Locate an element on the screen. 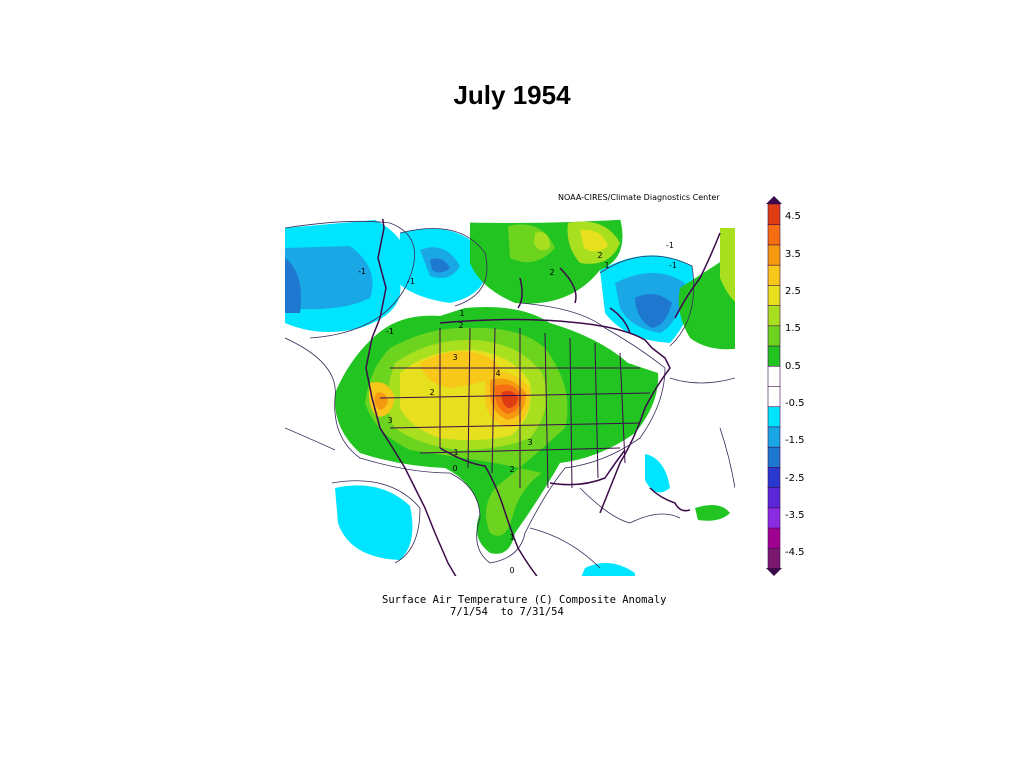  colorbar-label: -3.5 is located at coordinates (795, 515).